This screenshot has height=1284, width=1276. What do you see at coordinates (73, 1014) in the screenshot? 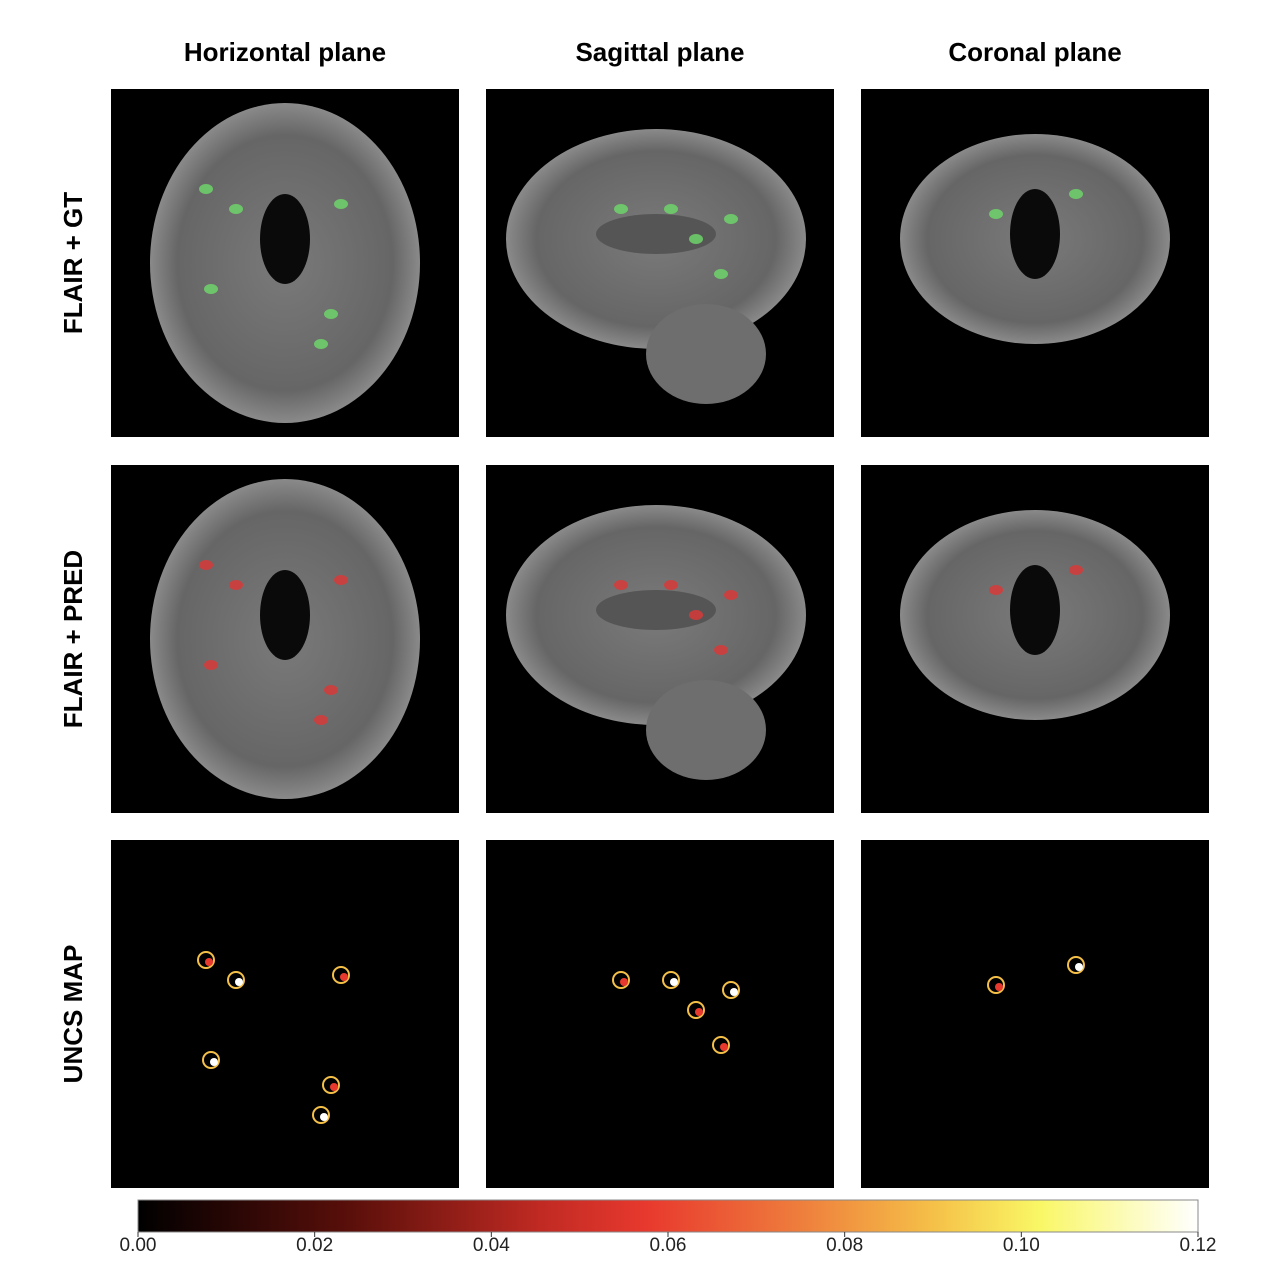
I see `row-label: UNCS MAP` at bounding box center [73, 1014].